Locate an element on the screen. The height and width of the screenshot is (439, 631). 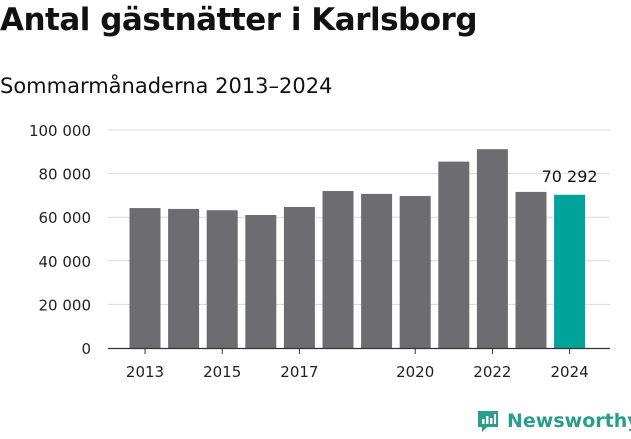
y-tick-label: 0 is located at coordinates (86, 349).